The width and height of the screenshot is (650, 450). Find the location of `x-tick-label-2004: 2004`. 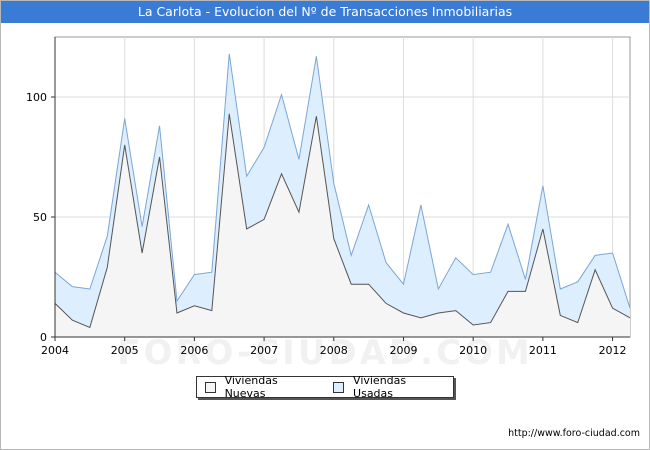

x-tick-label-2004: 2004 is located at coordinates (55, 350).